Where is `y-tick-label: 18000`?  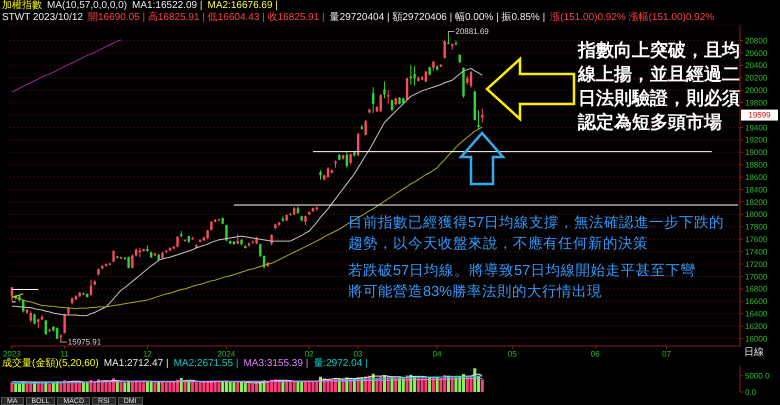 y-tick-label: 18000 is located at coordinates (756, 215).